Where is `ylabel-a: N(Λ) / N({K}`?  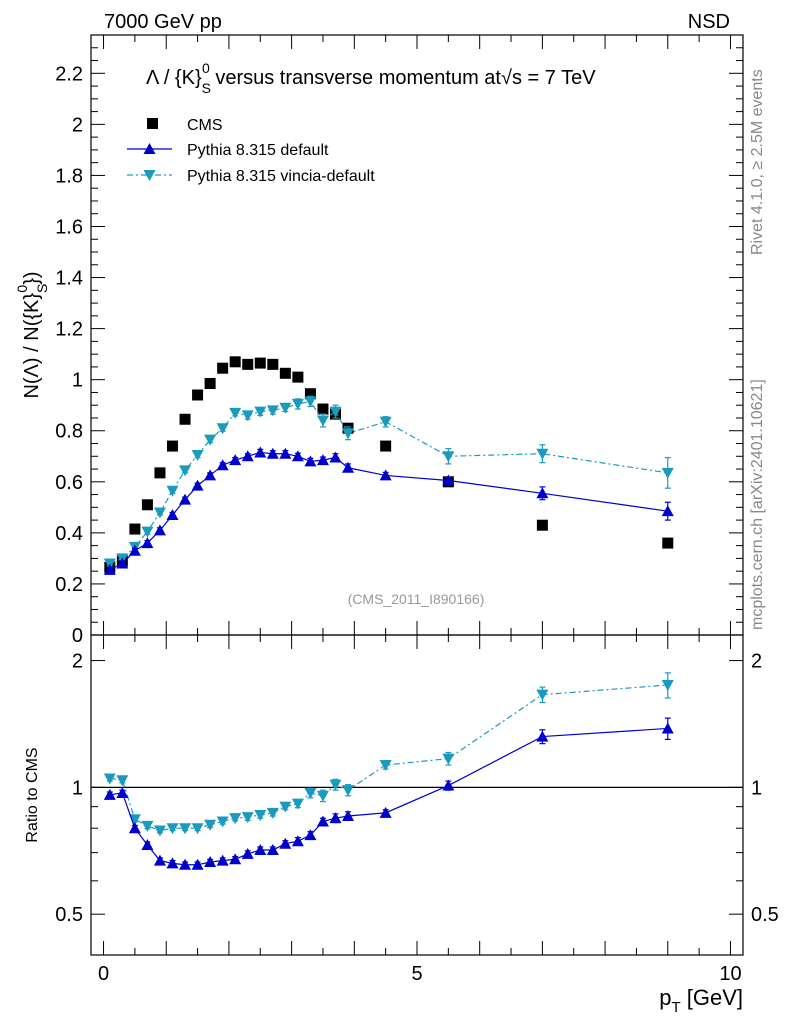 ylabel-a: N(Λ) / N({K} is located at coordinates (32, 346).